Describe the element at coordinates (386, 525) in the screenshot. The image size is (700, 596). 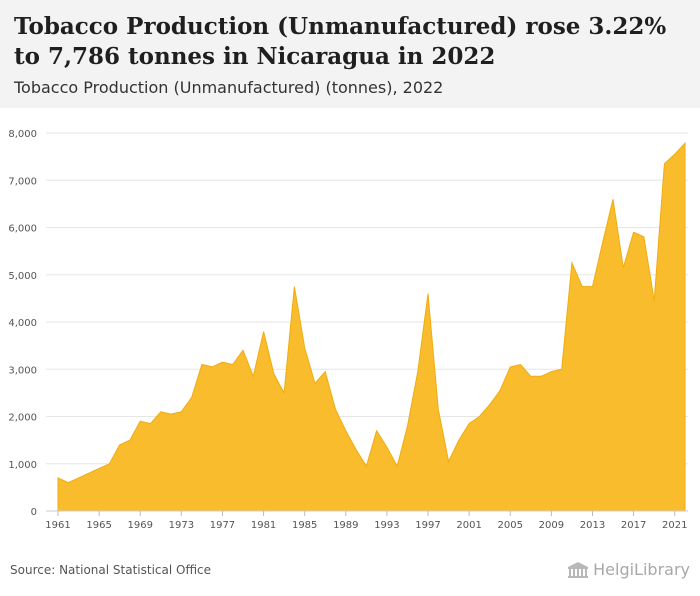
I see `x-tick-label: 1993` at that location.